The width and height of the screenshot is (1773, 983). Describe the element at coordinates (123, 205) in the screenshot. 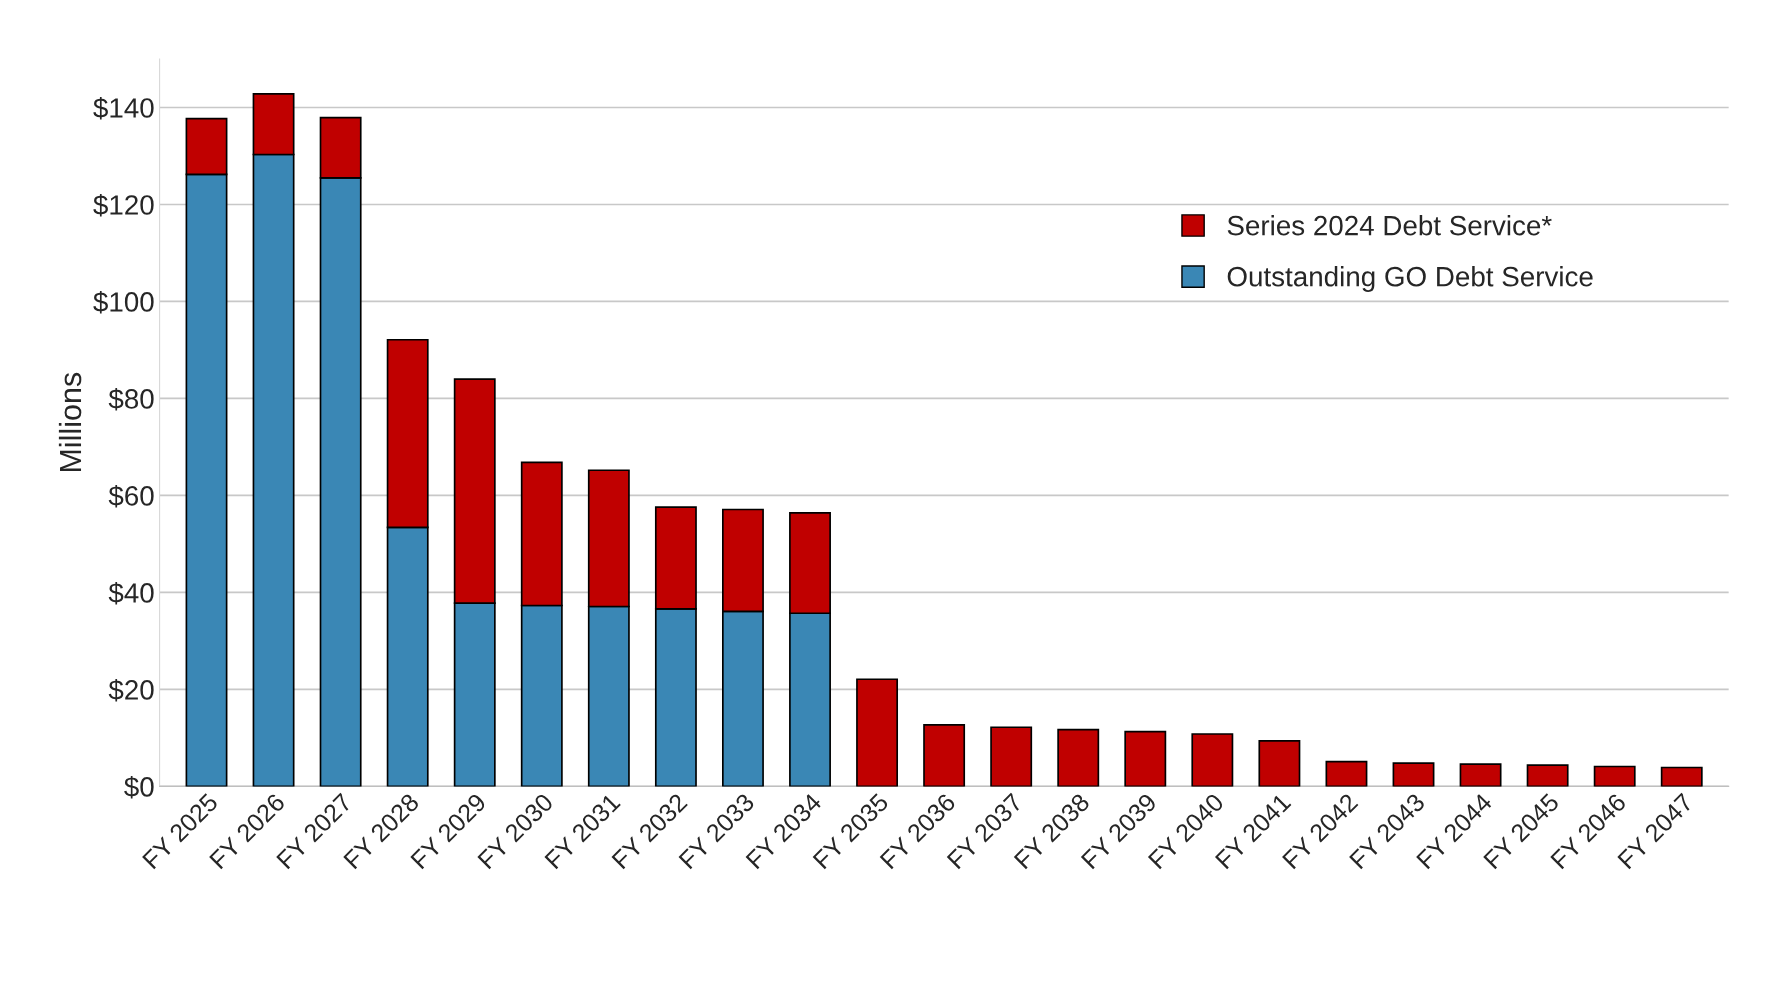

I see `y-tick-label: $120` at that location.